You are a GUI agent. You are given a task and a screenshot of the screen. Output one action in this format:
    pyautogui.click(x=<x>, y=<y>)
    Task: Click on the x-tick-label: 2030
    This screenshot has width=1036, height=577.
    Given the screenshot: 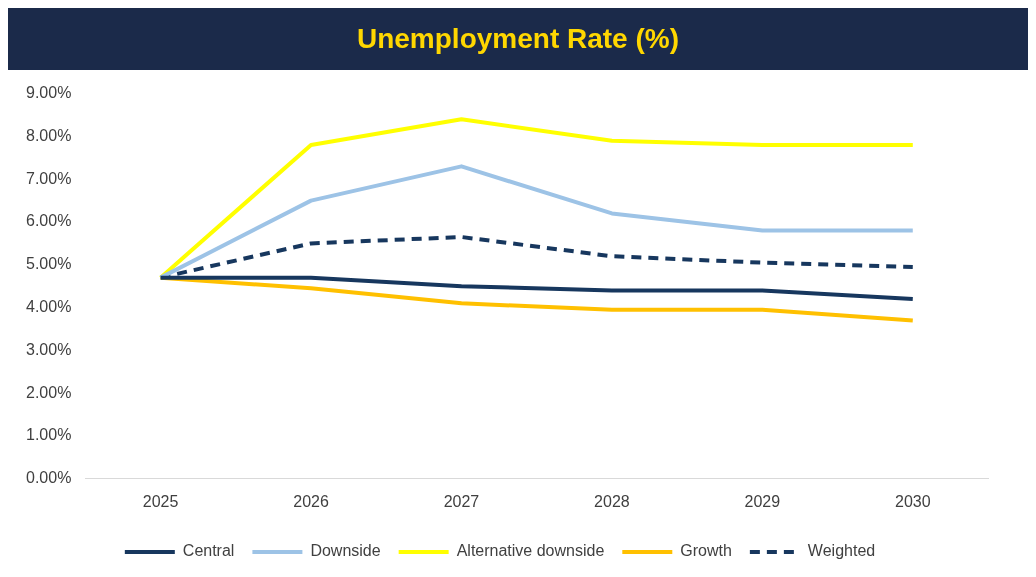 What is the action you would take?
    pyautogui.click(x=912, y=501)
    